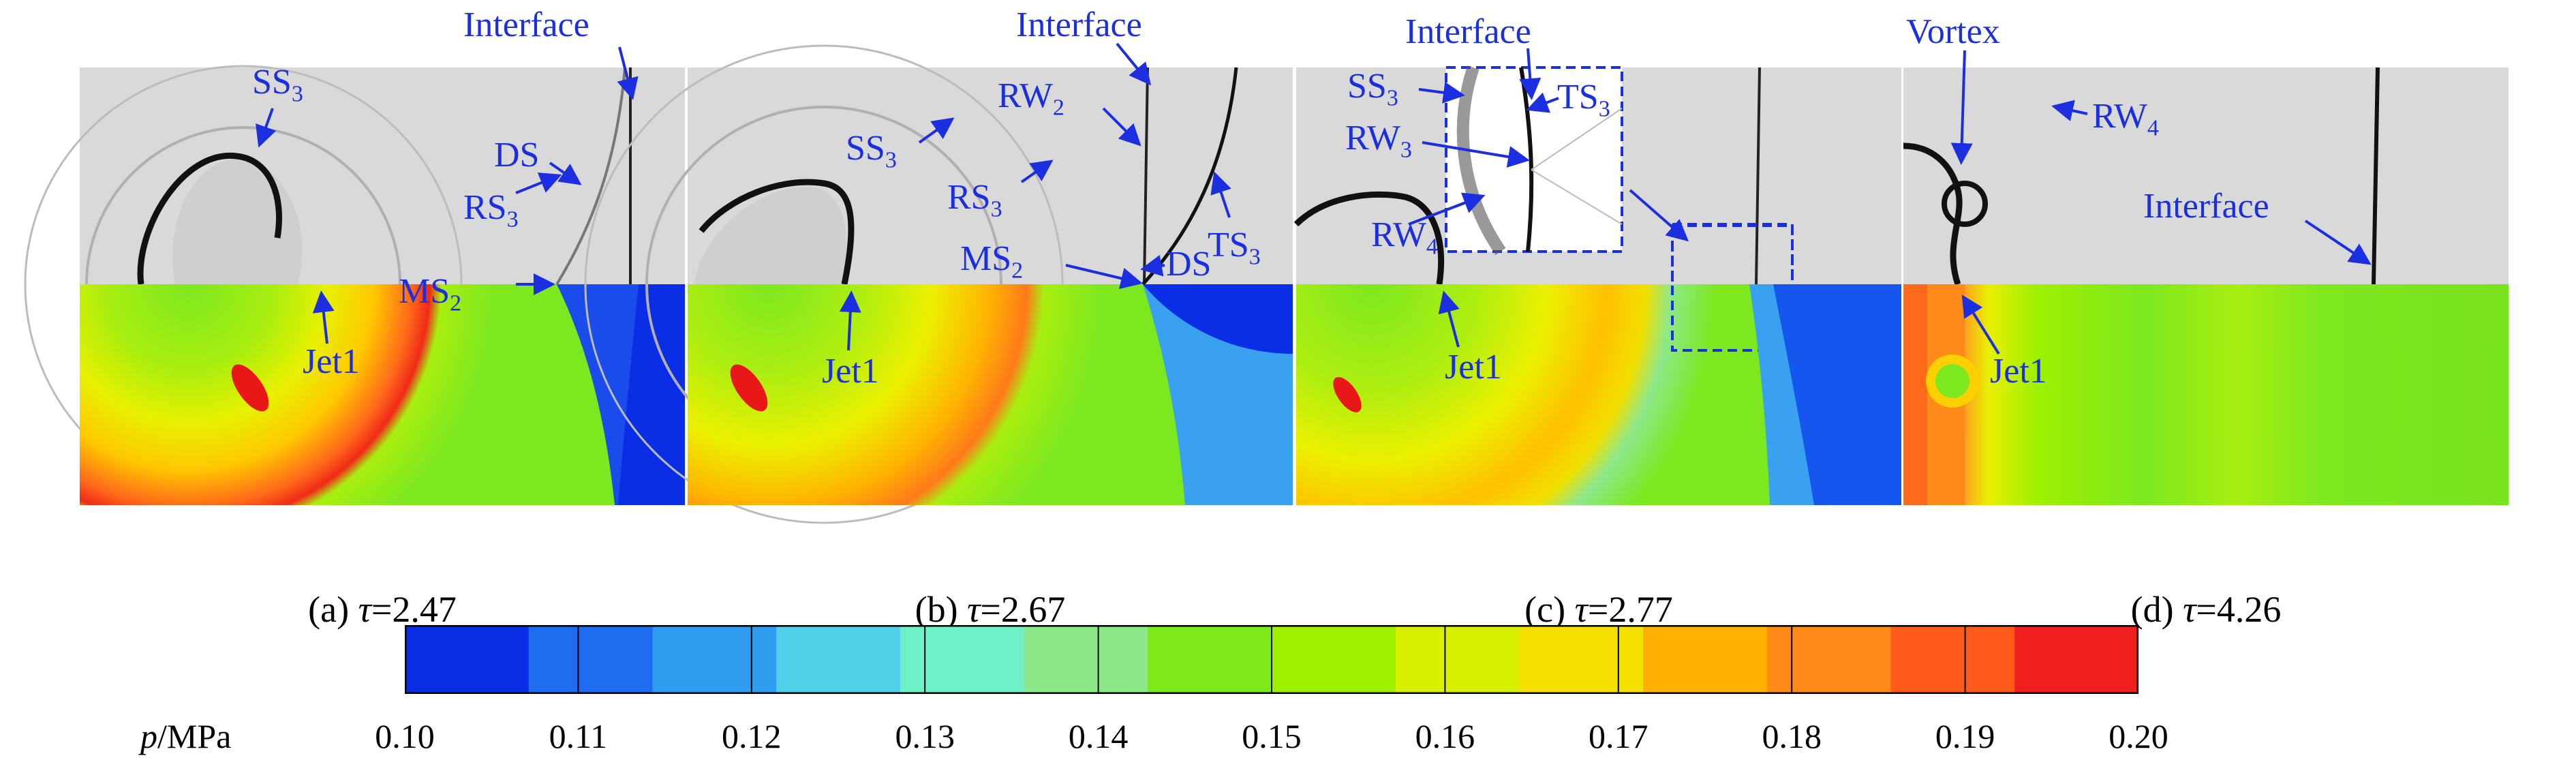 This screenshot has width=2576, height=773. I want to click on vortex-core, so click(1965, 204).